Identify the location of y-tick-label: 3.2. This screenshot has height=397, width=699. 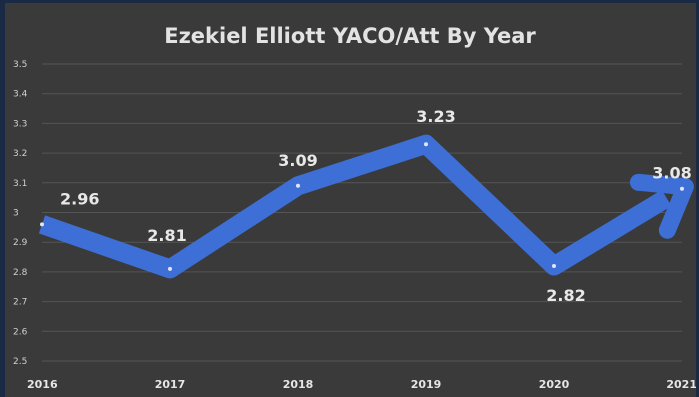
(20, 154).